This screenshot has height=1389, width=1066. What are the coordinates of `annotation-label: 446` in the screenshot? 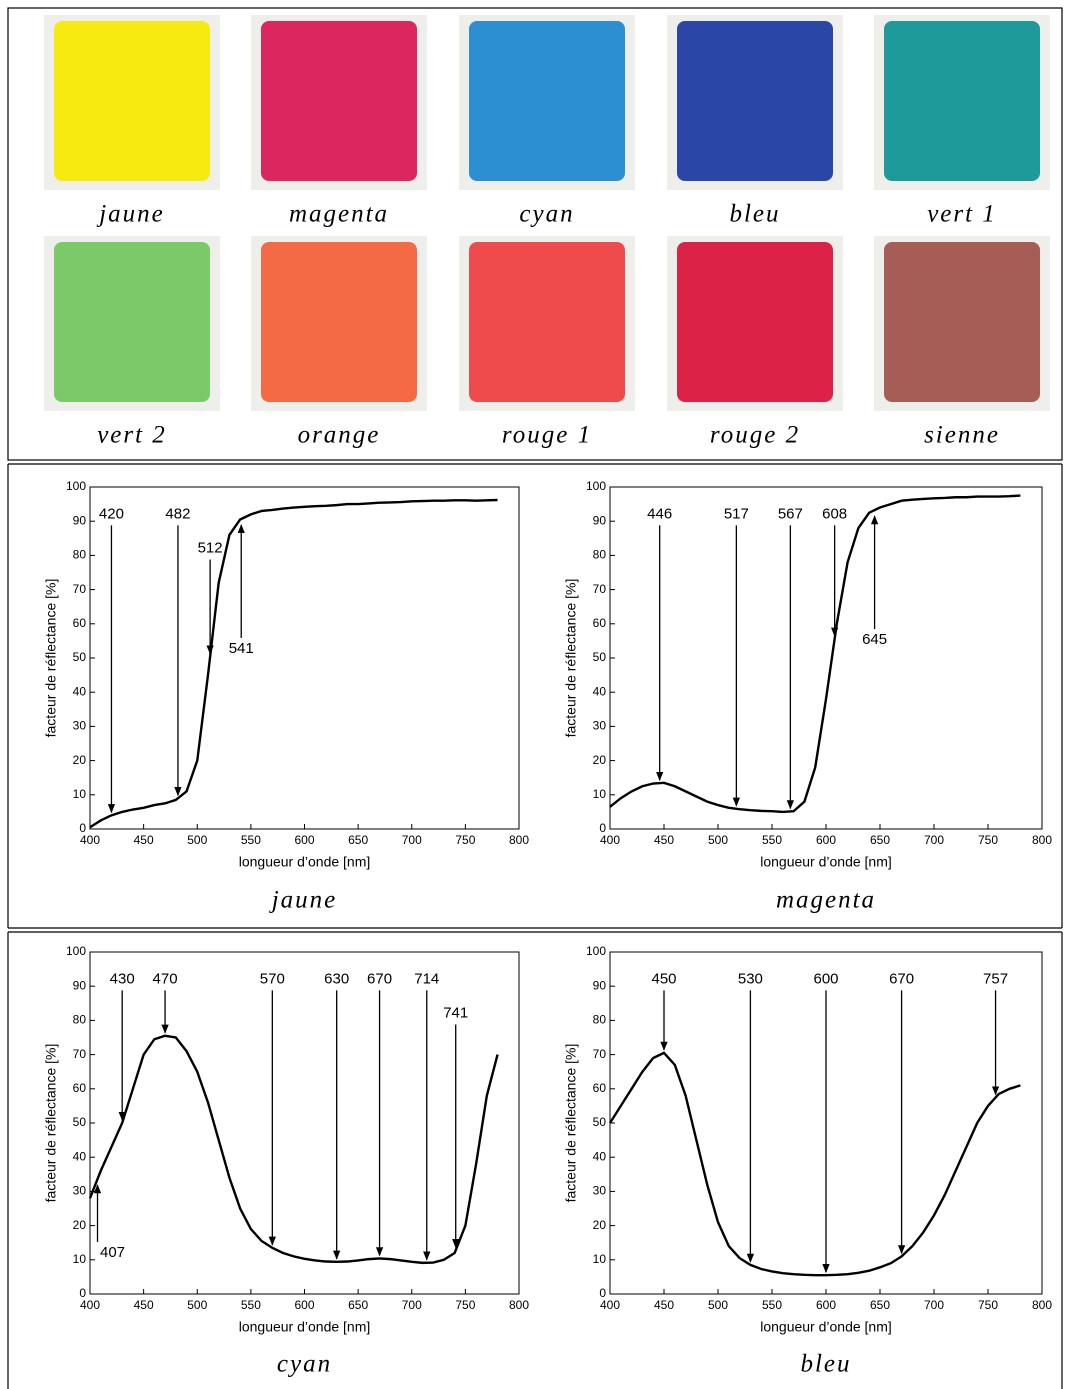 It's located at (659, 513).